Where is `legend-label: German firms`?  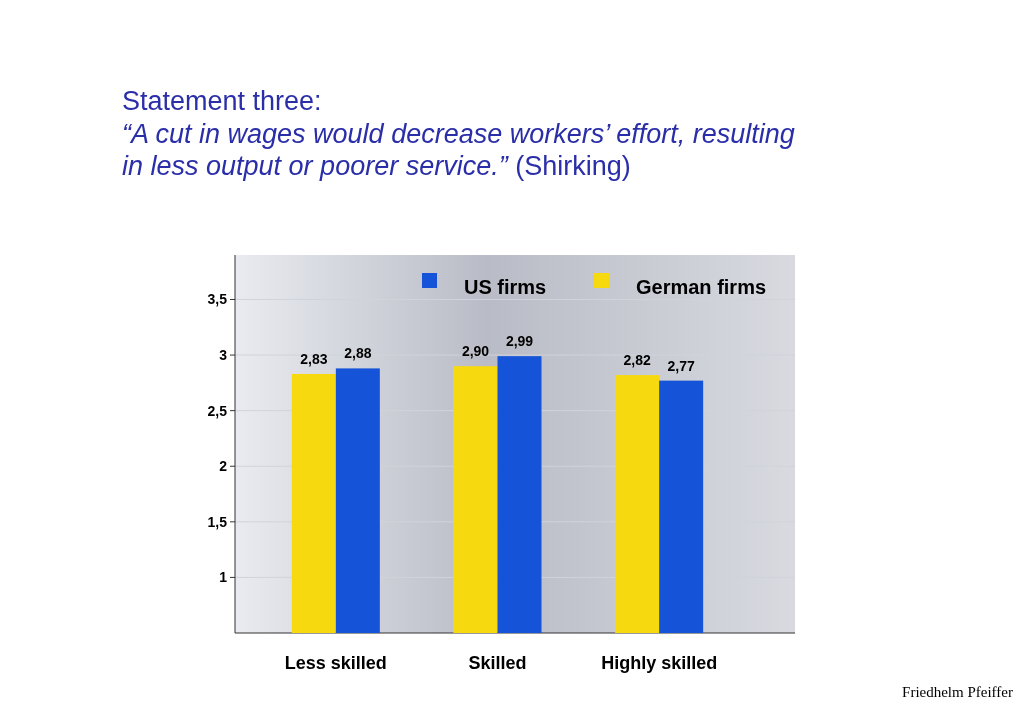 legend-label: German firms is located at coordinates (701, 287).